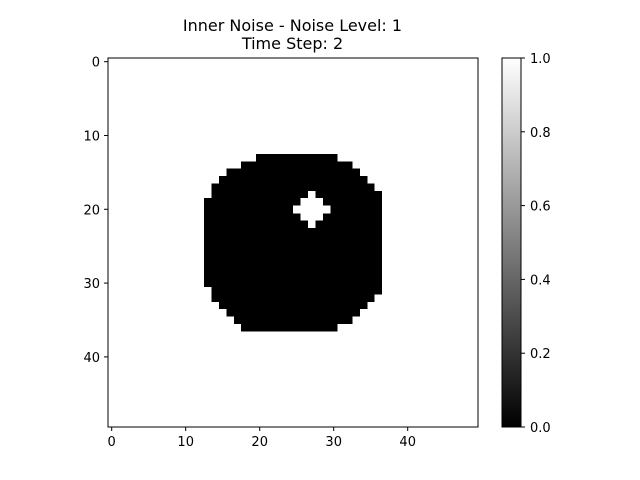  I want to click on x-tick-label: 0, so click(112, 442).